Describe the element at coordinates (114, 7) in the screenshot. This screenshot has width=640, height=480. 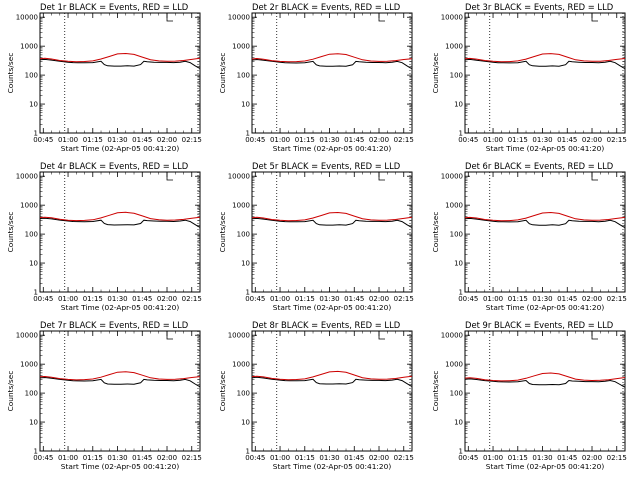
I see `panel-title: Det 1r BLACK = Events, RED = LLD` at that location.